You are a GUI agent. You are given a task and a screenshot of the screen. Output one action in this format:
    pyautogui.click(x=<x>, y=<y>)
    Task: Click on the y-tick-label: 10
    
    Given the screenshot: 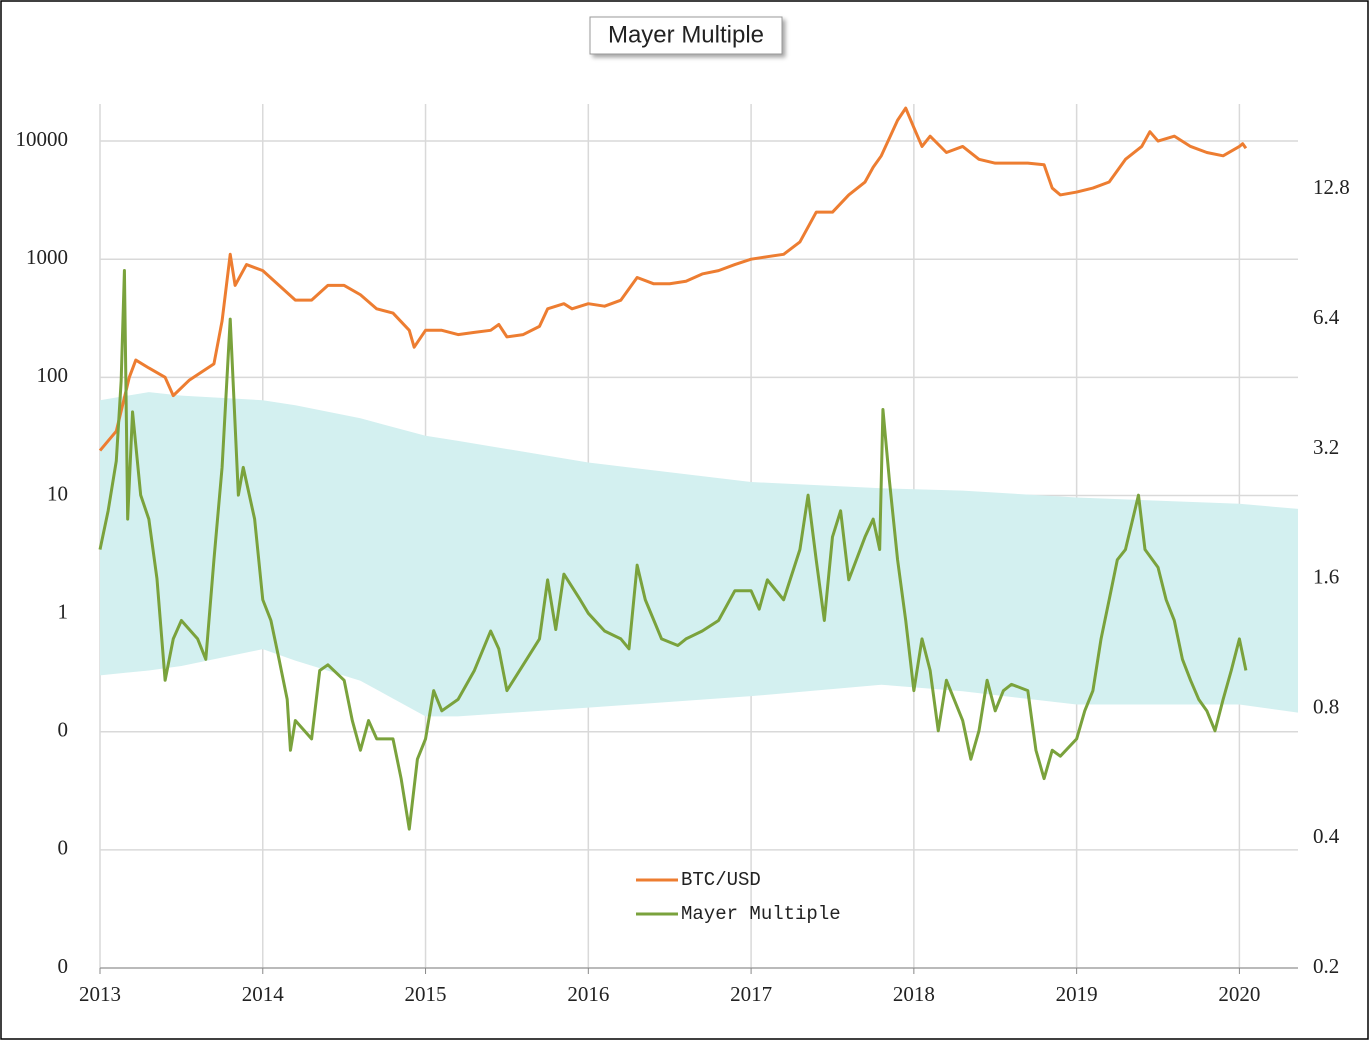 What is the action you would take?
    pyautogui.click(x=57, y=493)
    